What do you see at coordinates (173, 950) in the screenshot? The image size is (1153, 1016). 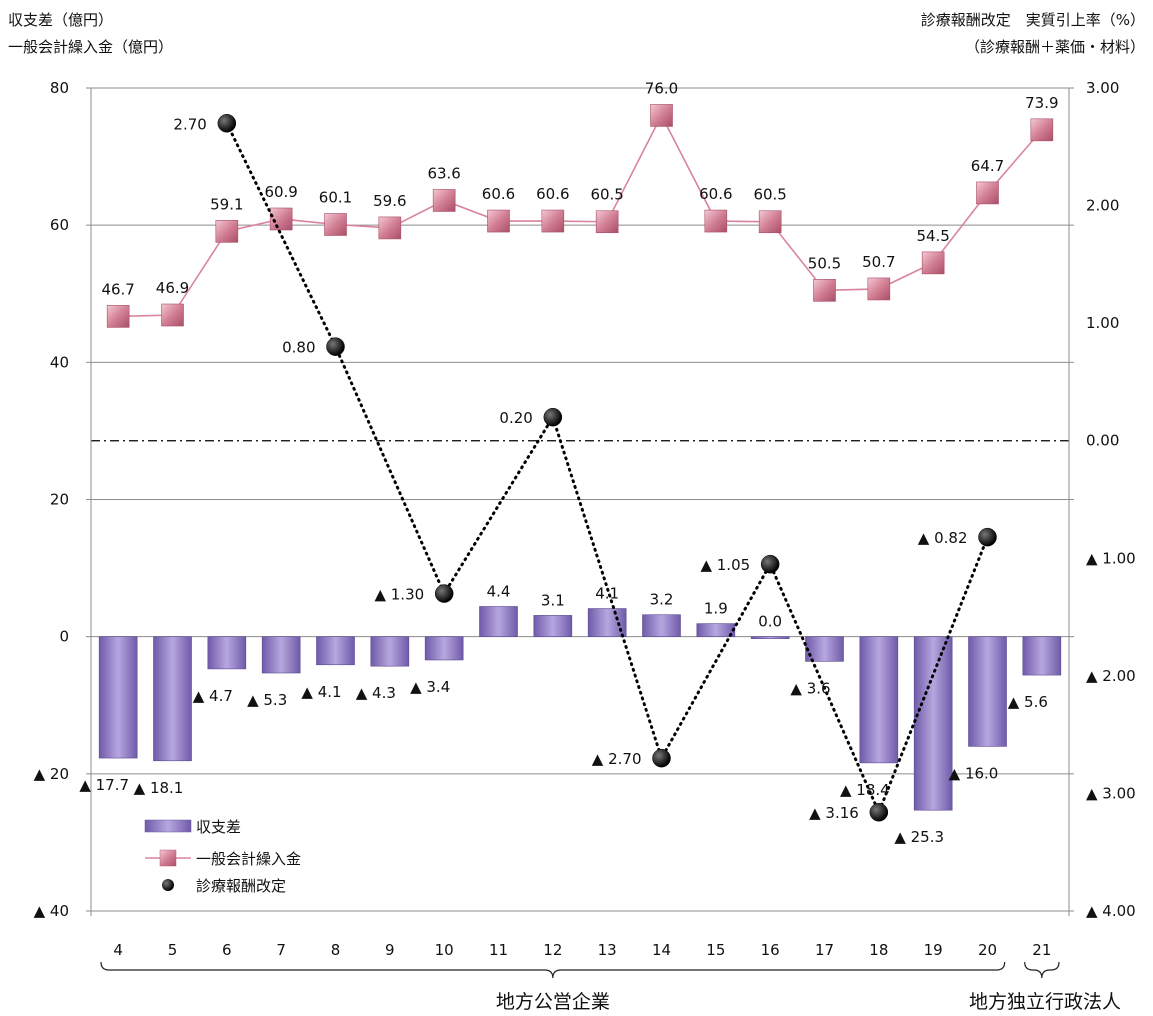 I see `category-label: 5` at bounding box center [173, 950].